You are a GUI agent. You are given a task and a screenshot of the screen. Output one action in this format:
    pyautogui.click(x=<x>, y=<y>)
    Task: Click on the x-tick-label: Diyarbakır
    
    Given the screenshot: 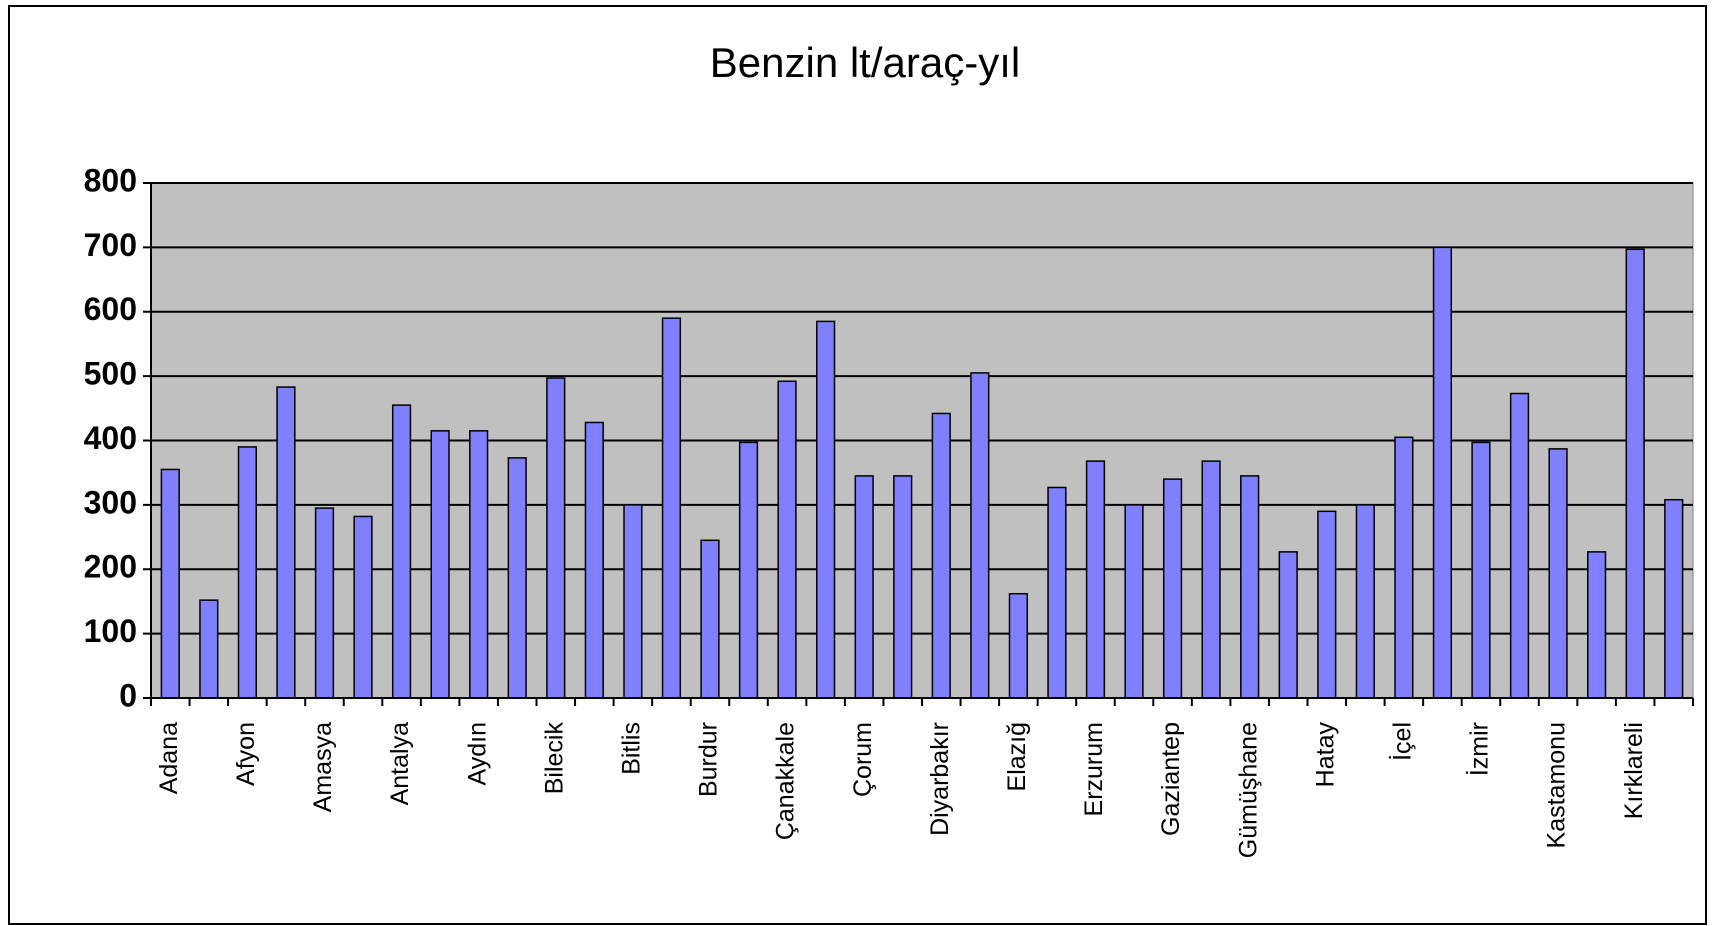 What is the action you would take?
    pyautogui.click(x=940, y=779)
    